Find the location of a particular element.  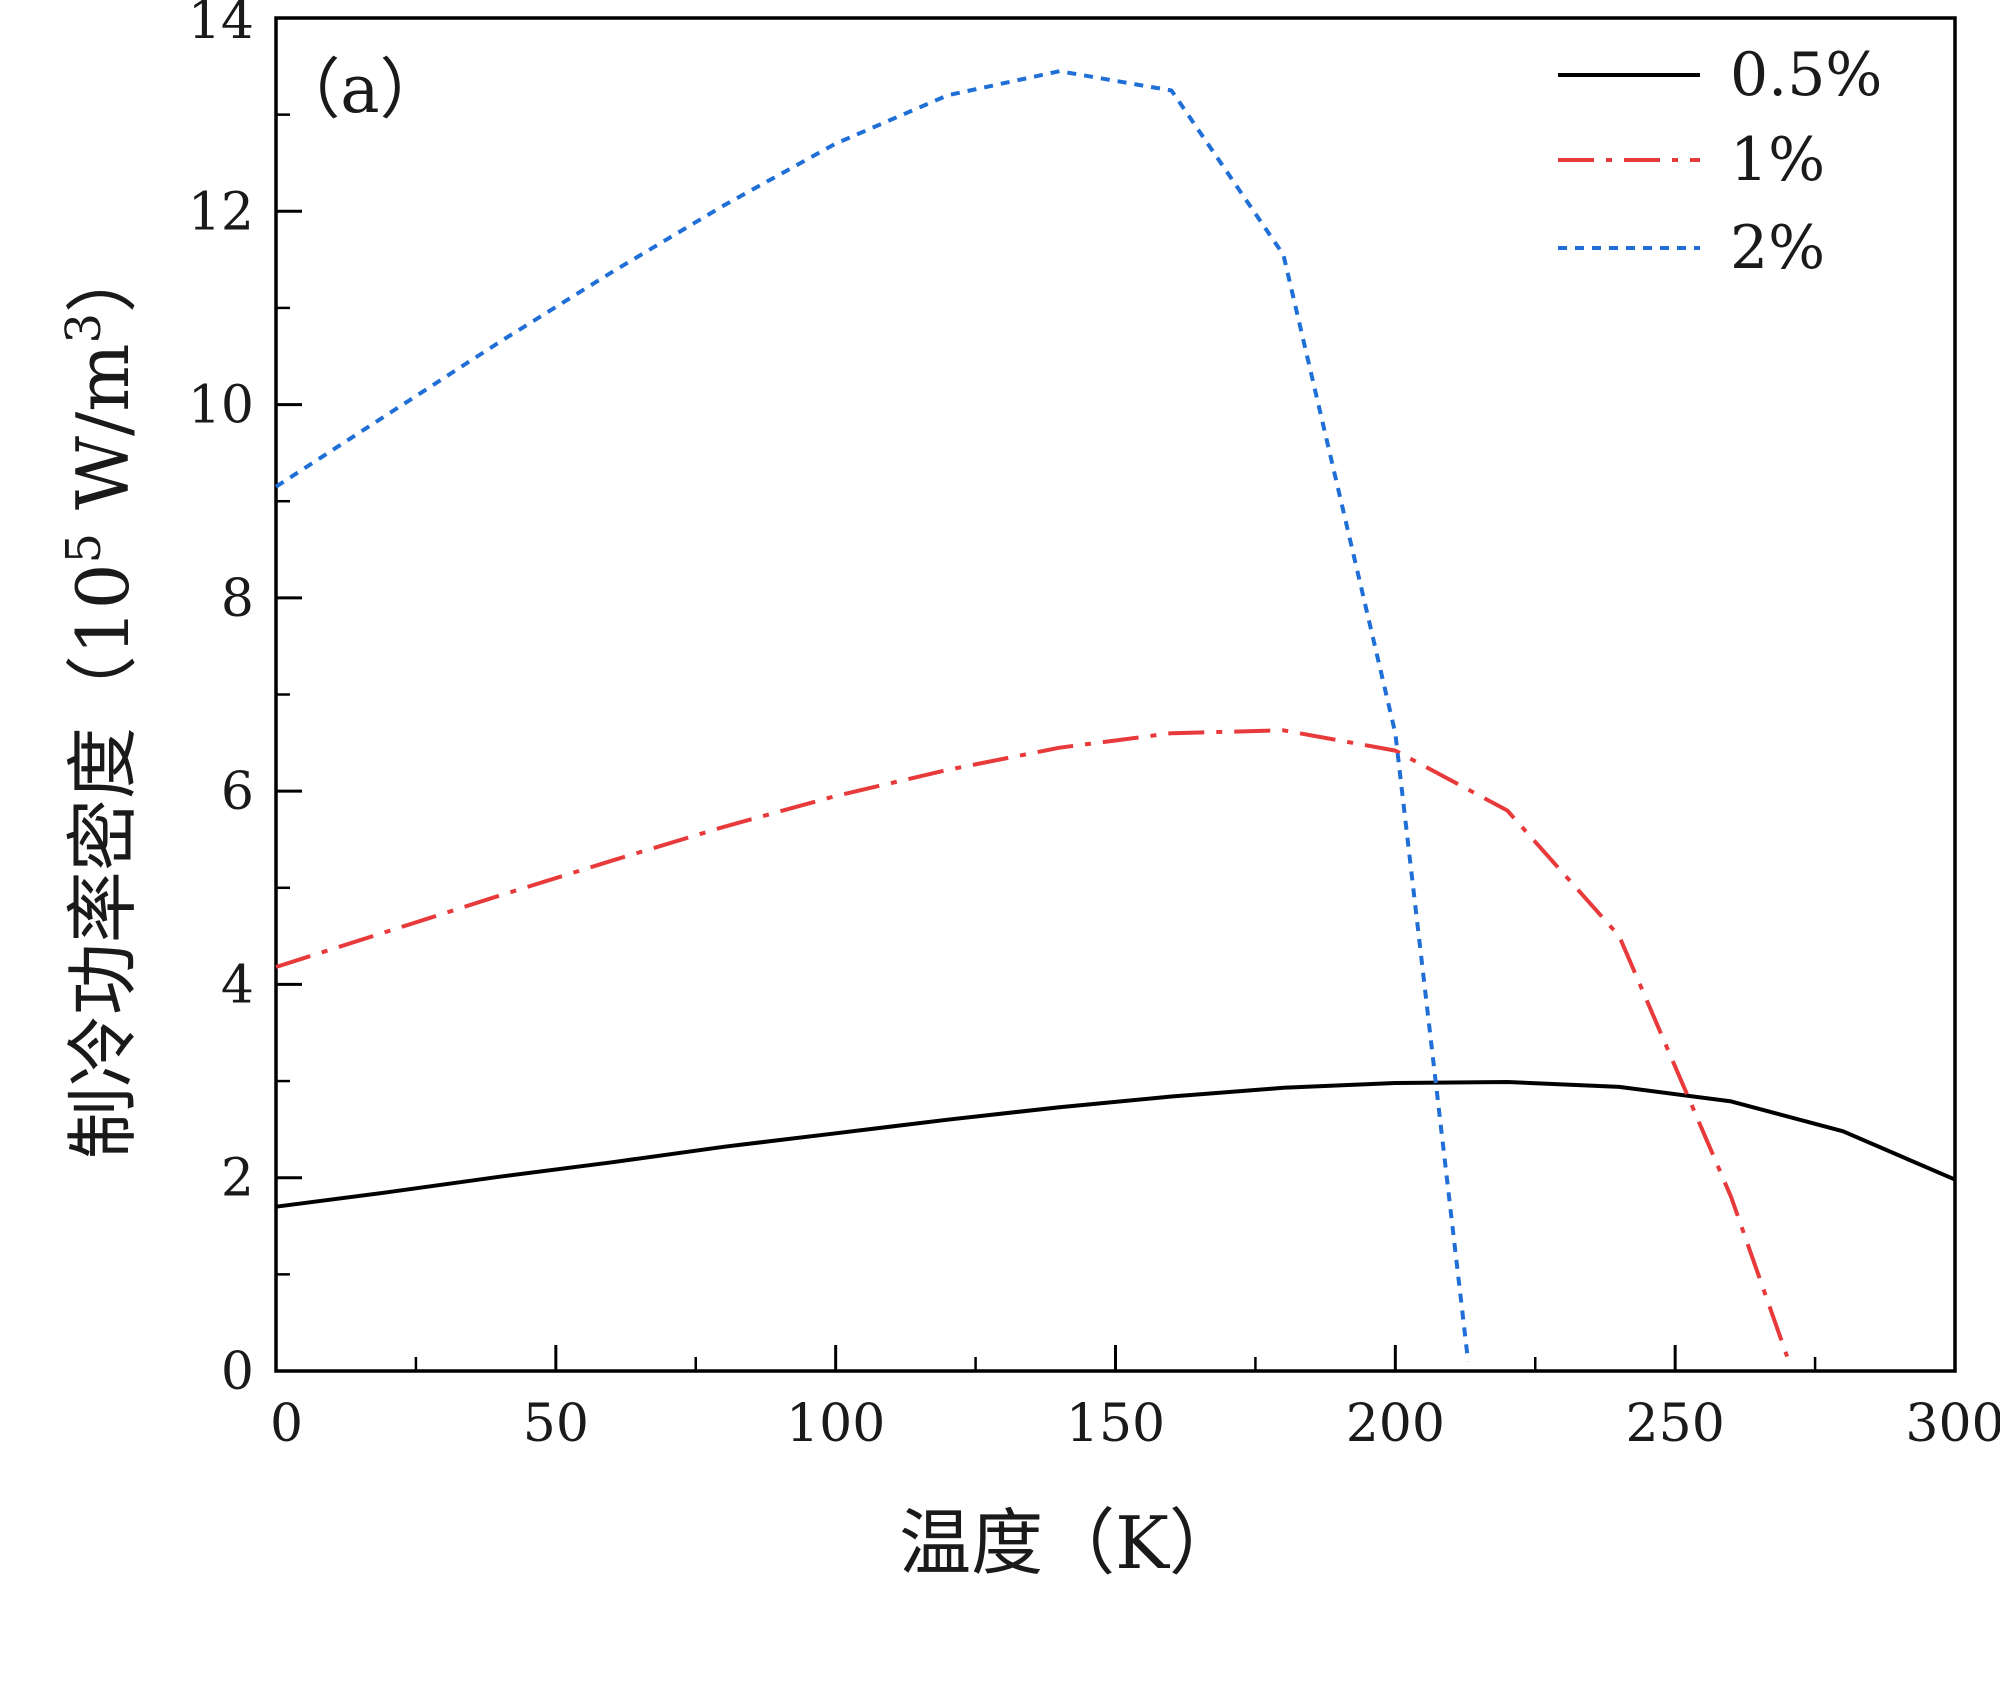

y-tick-label: 12 is located at coordinates (221, 212).